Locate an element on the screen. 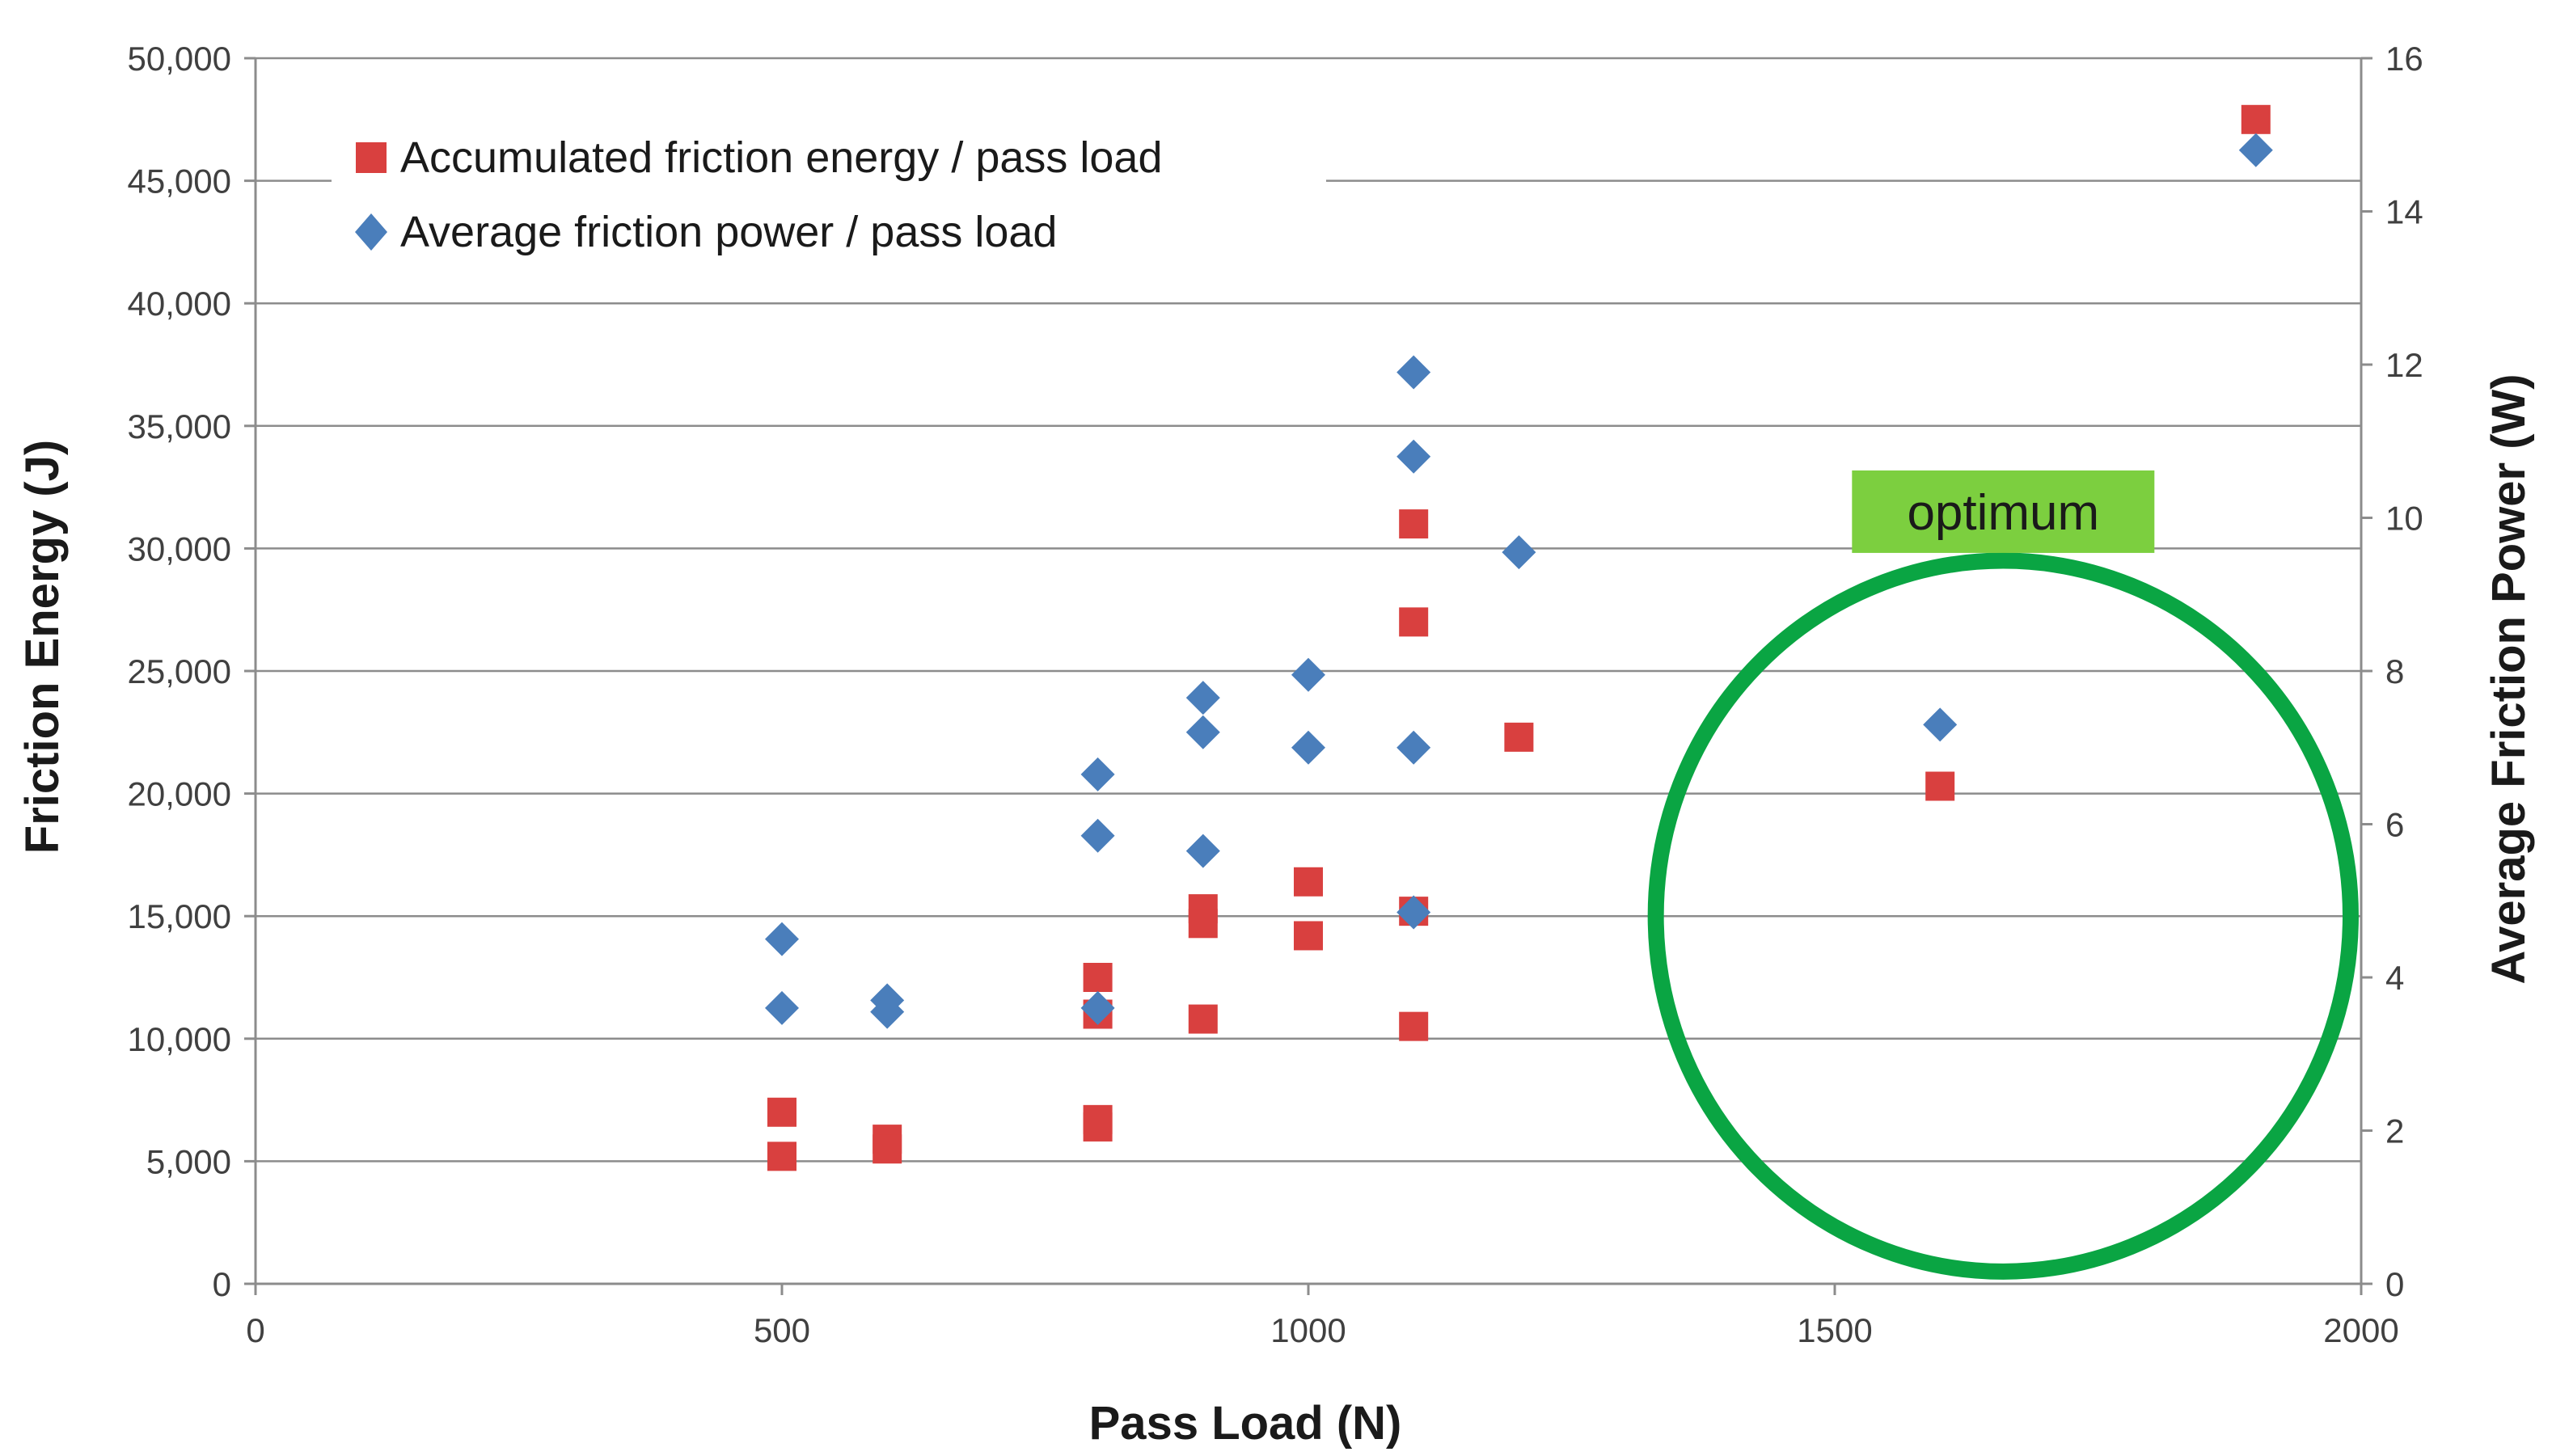  x-tick-label: 1500 is located at coordinates (1834, 1330).